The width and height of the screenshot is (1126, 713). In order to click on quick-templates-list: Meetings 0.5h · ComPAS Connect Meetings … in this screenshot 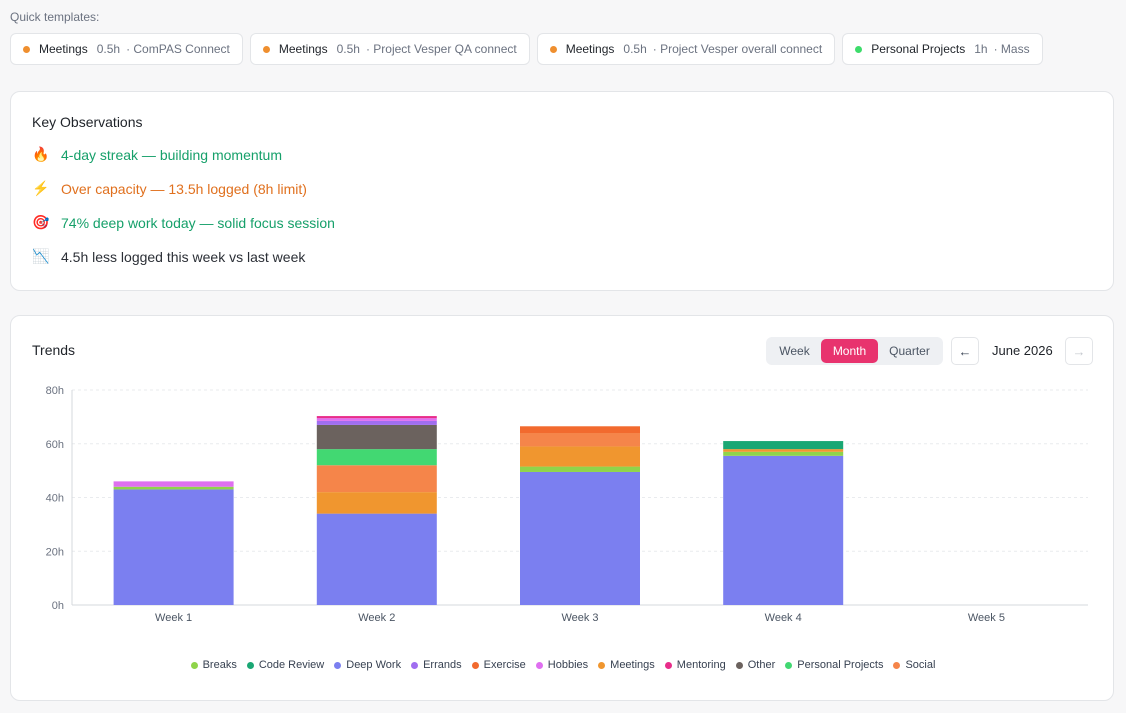, I will do `click(526, 49)`.